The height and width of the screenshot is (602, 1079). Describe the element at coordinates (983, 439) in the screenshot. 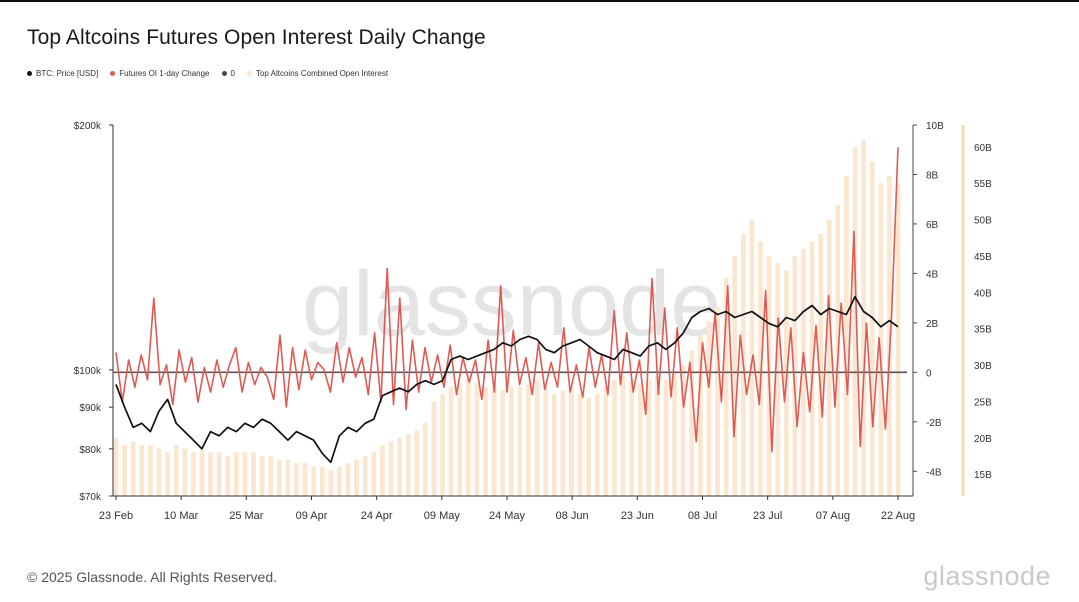

I see `oi-tick-label: 20B` at that location.